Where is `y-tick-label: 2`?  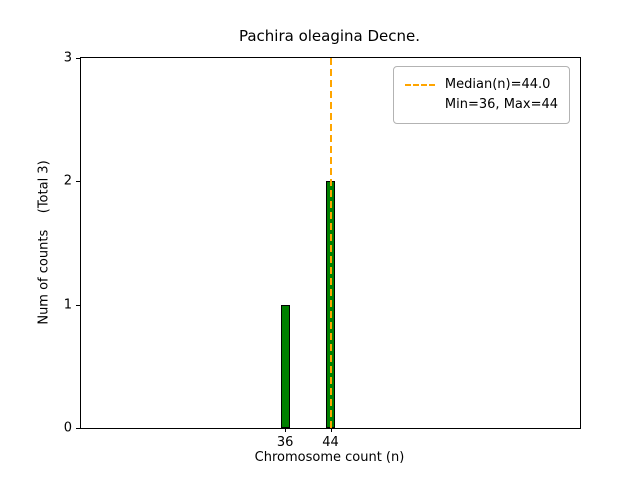
y-tick-label: 2 is located at coordinates (67, 181).